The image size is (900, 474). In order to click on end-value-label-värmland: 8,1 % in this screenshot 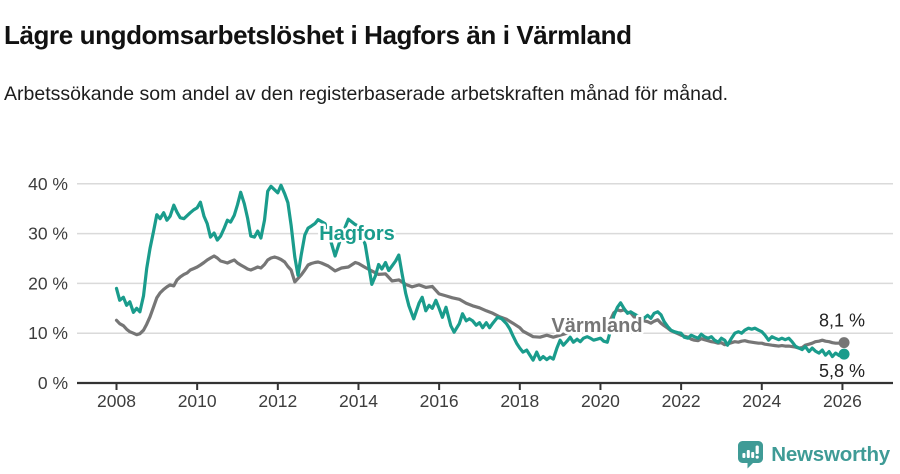, I will do `click(842, 321)`.